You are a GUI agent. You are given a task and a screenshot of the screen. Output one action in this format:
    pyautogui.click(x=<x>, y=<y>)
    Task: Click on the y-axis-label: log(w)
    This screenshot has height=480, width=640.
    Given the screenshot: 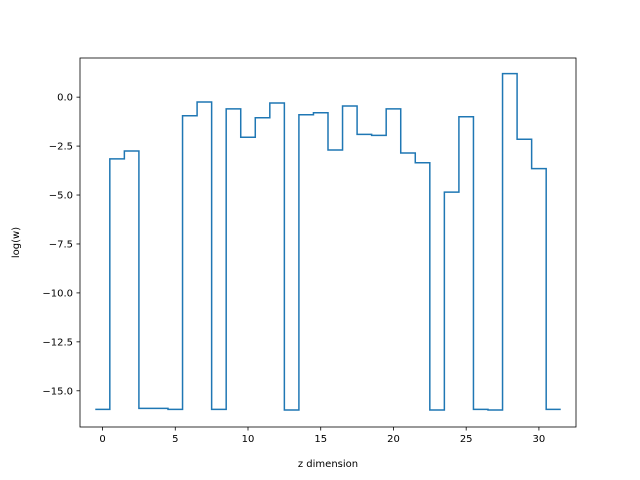 What is the action you would take?
    pyautogui.click(x=16, y=242)
    